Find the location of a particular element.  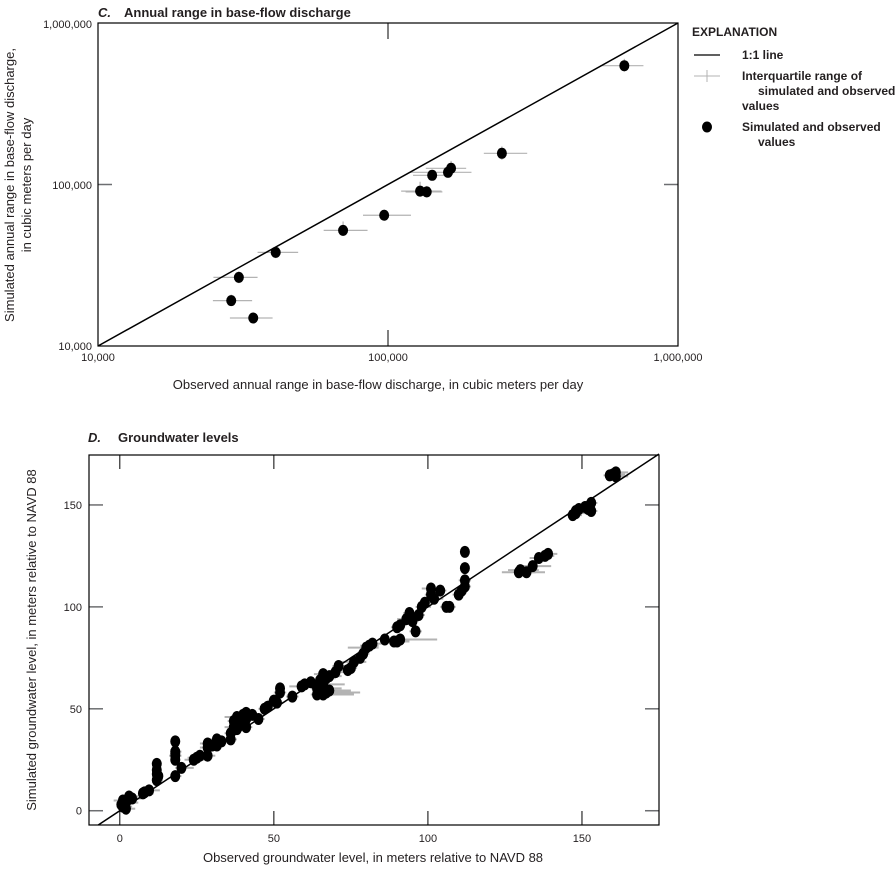

chart-d-xtick-label: 100 is located at coordinates (428, 839).